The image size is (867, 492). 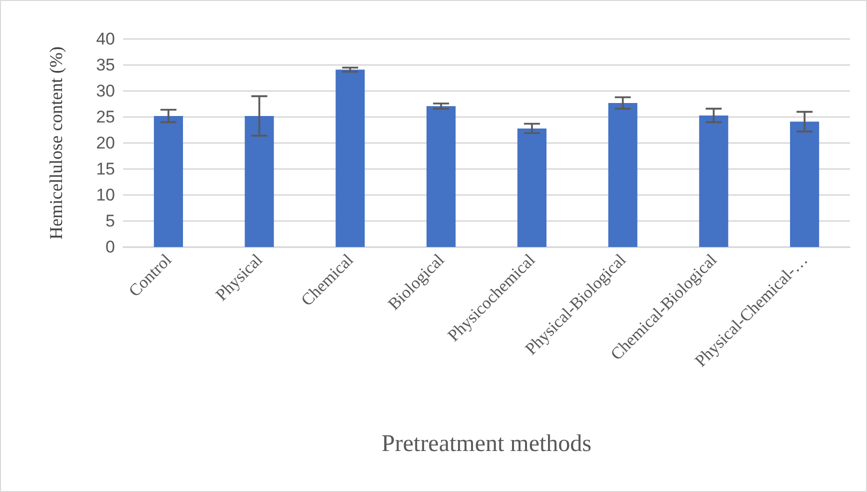 What do you see at coordinates (110, 247) in the screenshot?
I see `y-tick-label: 0` at bounding box center [110, 247].